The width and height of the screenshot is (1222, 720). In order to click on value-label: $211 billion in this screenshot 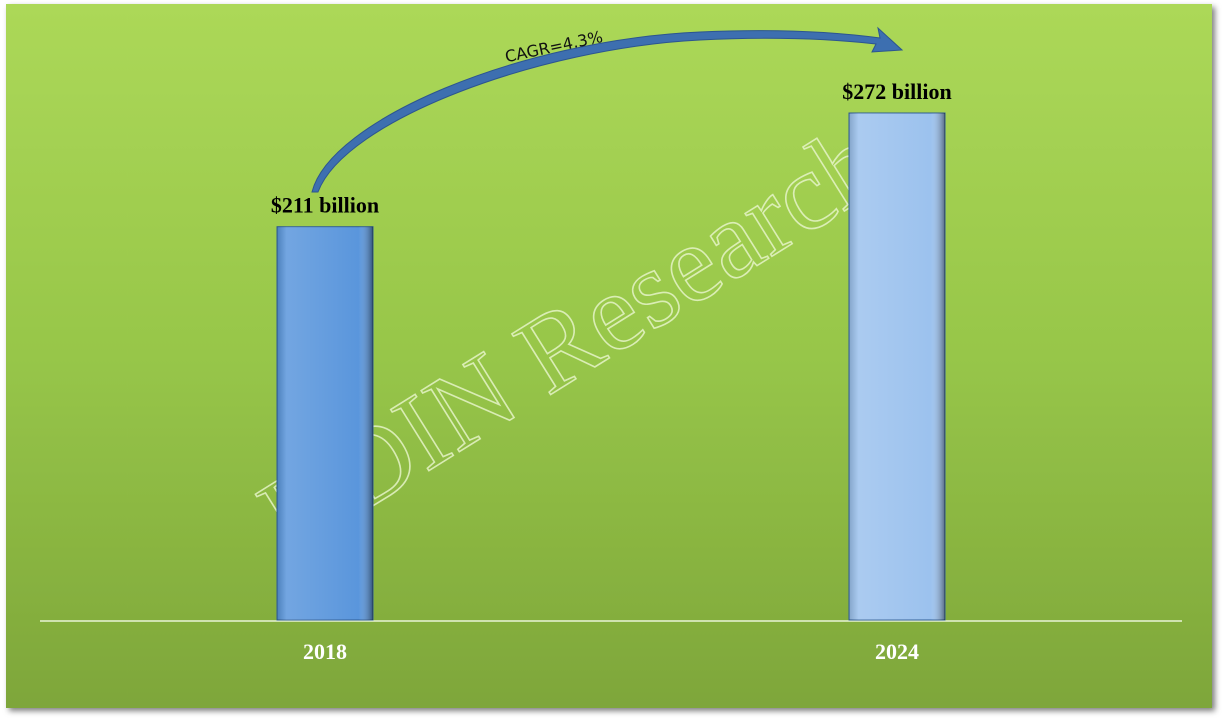, I will do `click(325, 205)`.